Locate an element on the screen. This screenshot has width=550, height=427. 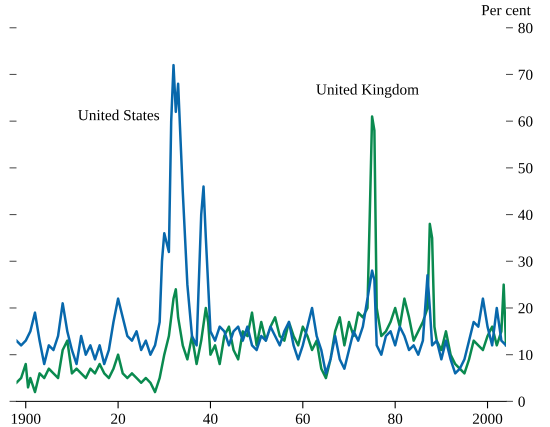
series-label: United States is located at coordinates (119, 115).